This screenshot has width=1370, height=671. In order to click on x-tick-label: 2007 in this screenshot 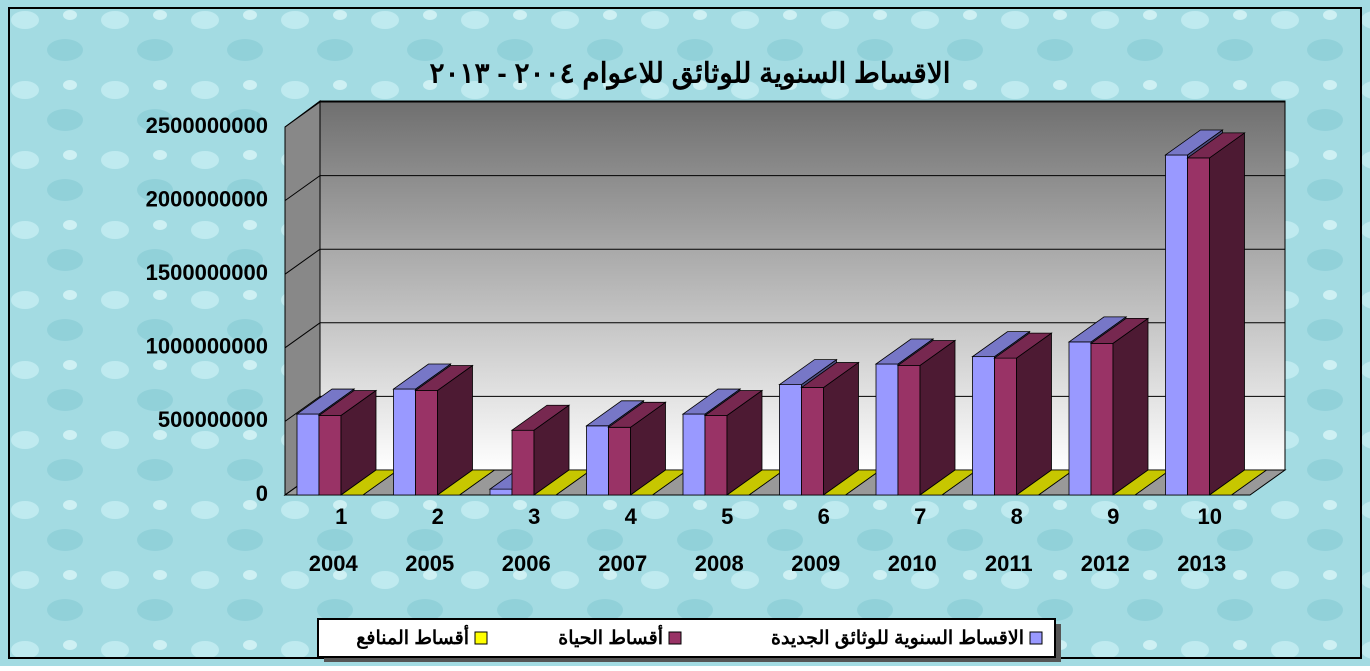, I will do `click(622, 563)`.